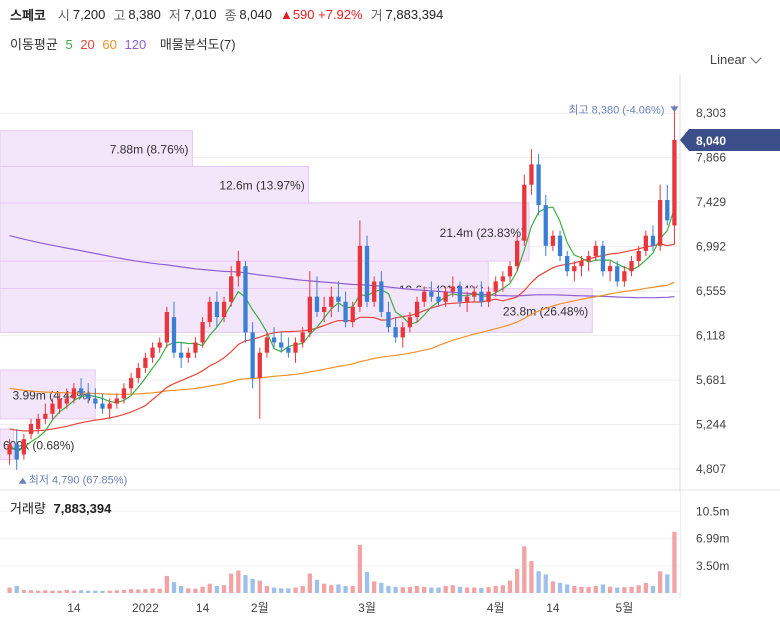 This screenshot has width=780, height=621. Describe the element at coordinates (22, 480) in the screenshot. I see `min-marker-icon` at that location.